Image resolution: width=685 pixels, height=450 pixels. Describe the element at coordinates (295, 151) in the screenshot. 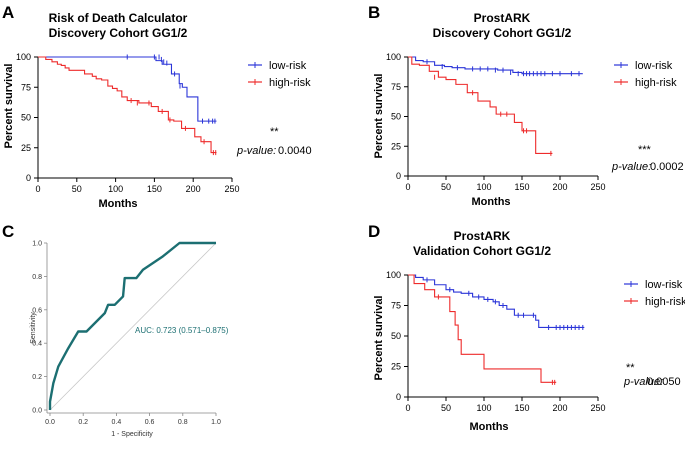

I see `p-value: 0.0040` at that location.